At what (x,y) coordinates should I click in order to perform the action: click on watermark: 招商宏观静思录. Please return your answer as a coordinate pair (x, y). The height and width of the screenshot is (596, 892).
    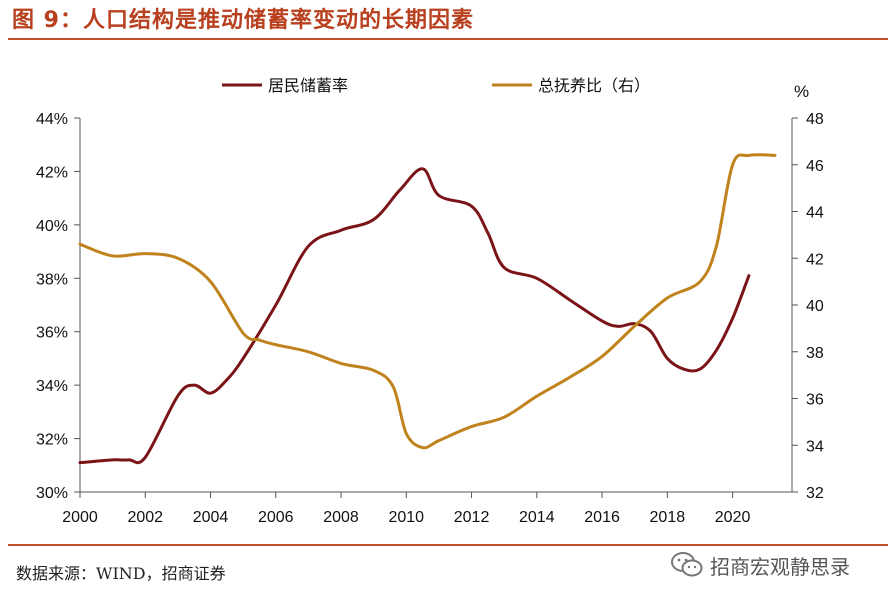
    Looking at the image, I should click on (760, 565).